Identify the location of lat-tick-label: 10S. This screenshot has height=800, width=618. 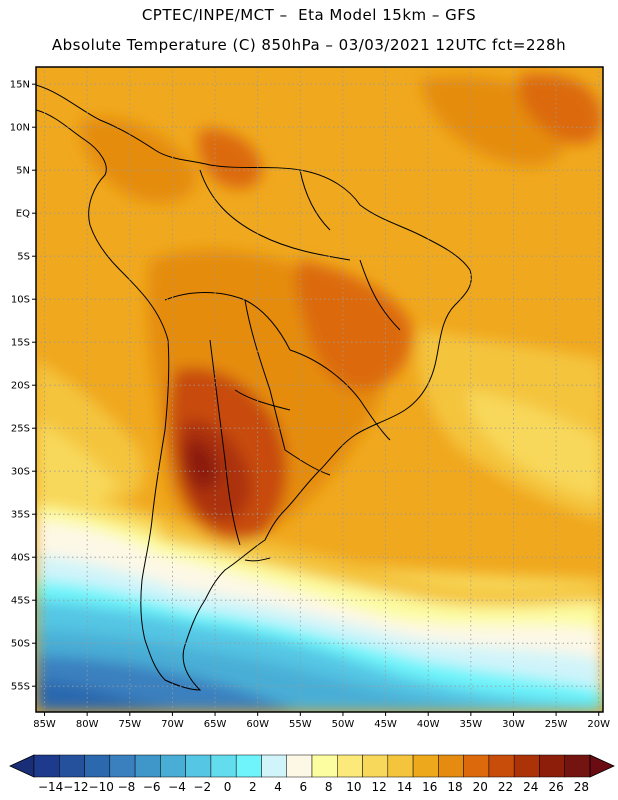
(20, 300).